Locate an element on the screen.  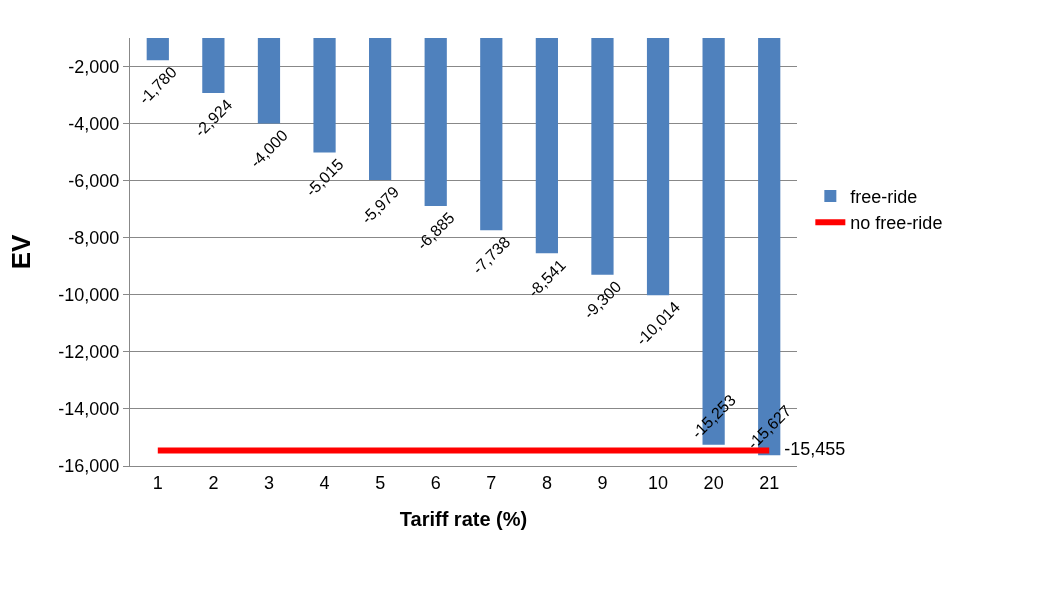
legend-label: free-ride is located at coordinates (884, 196).